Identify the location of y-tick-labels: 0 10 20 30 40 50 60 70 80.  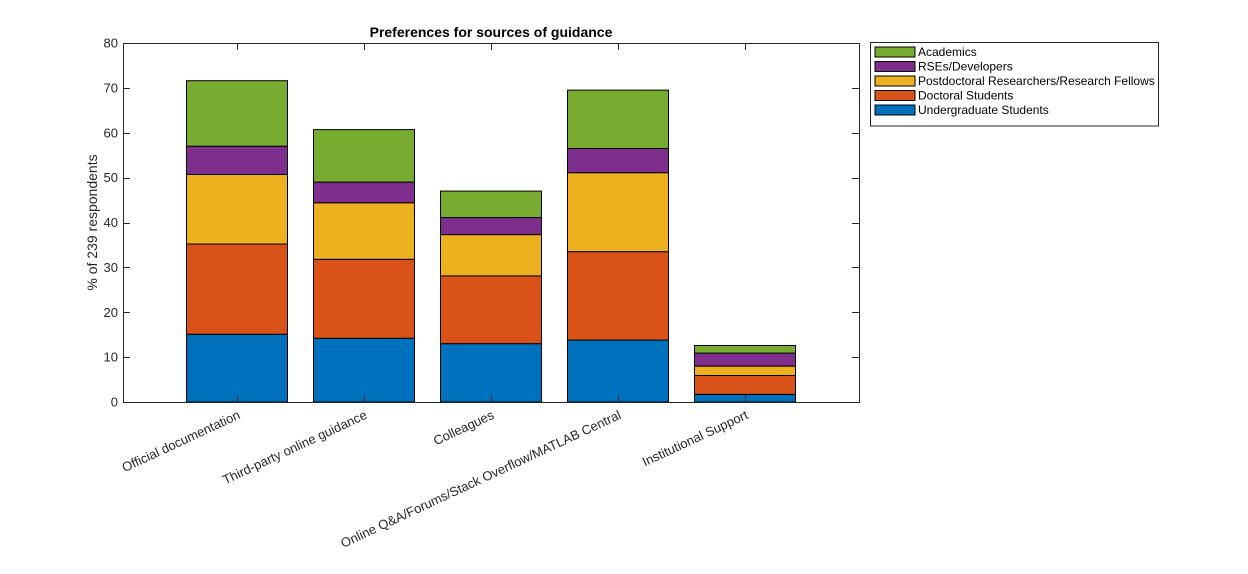
(111, 223).